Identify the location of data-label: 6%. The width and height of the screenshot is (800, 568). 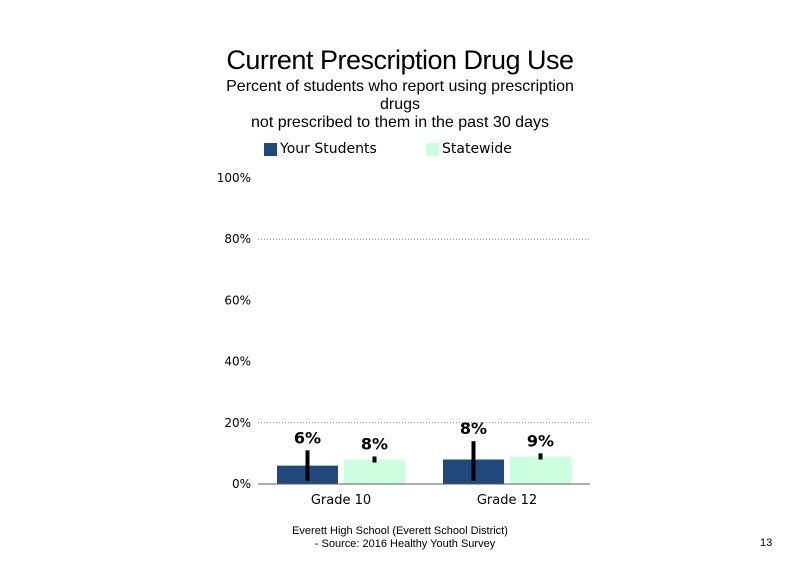
(307, 437).